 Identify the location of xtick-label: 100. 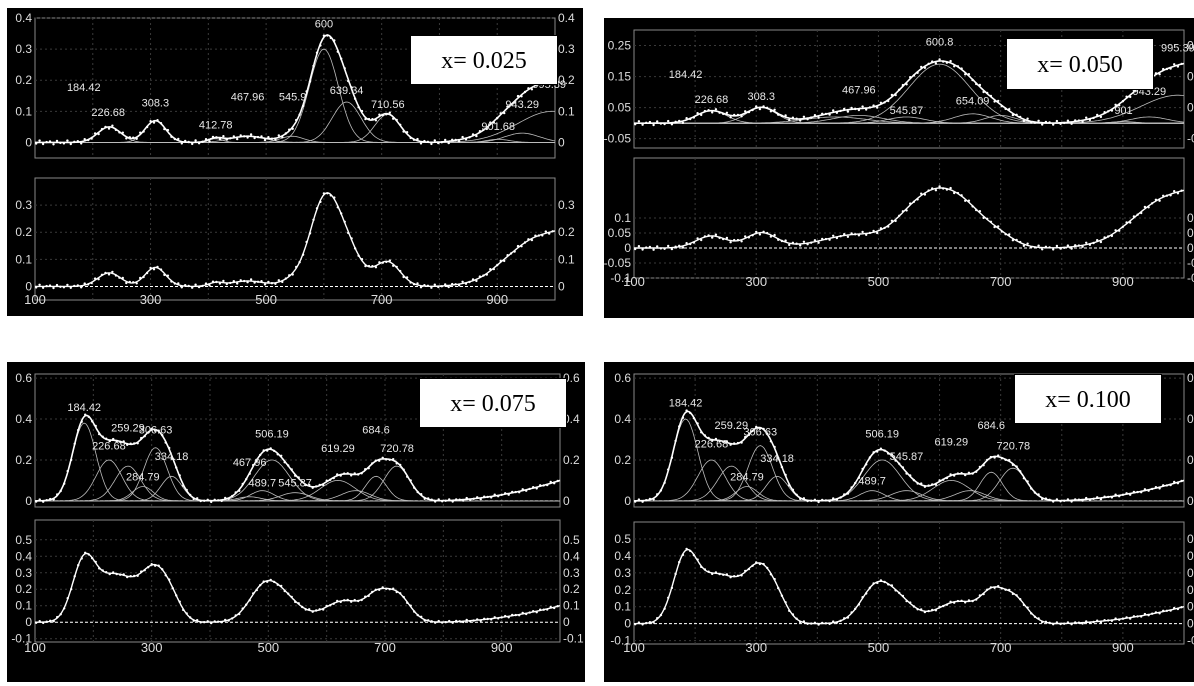
(634, 281).